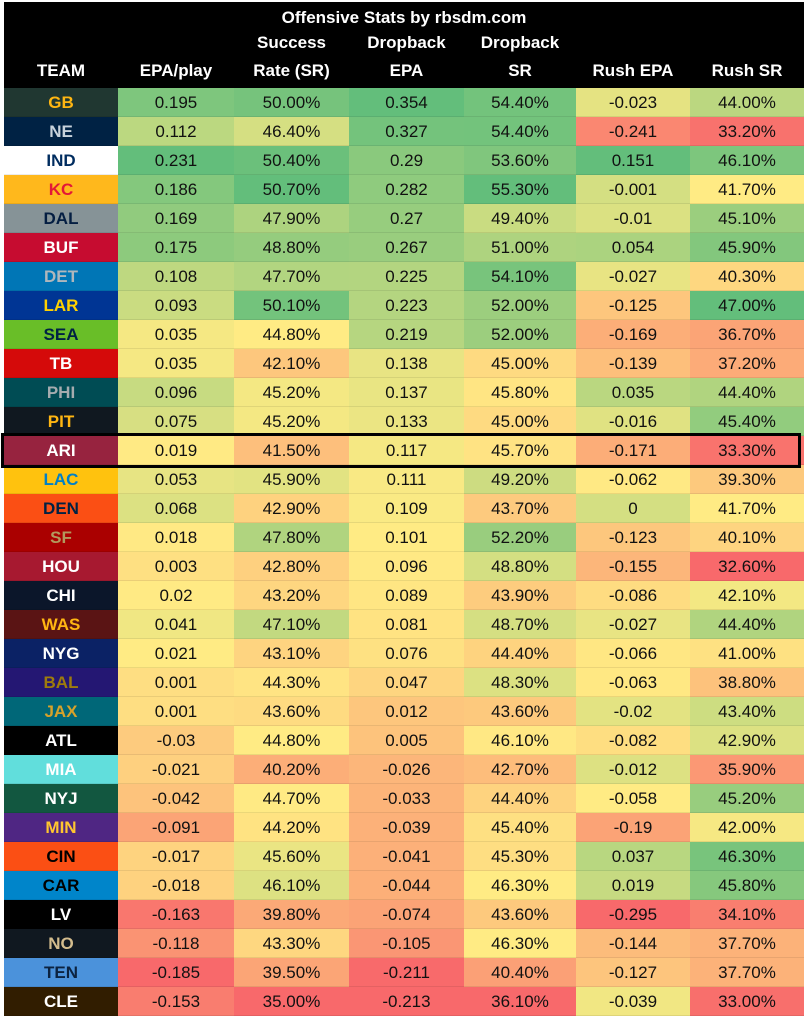 This screenshot has width=805, height=1018. Describe the element at coordinates (747, 189) in the screenshot. I see `stat-cell-rush_sr: 41.70%` at that location.